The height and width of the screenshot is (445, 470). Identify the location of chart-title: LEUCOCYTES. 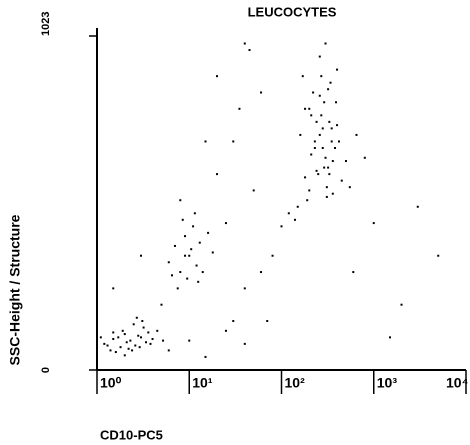
(292, 11).